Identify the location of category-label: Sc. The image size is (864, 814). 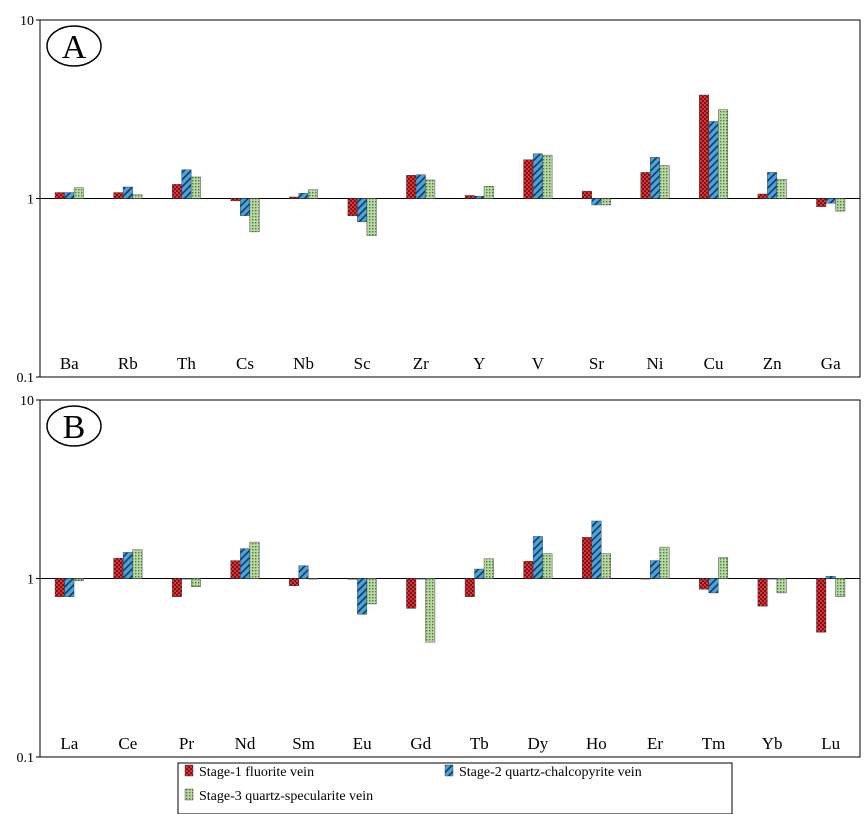
(362, 363).